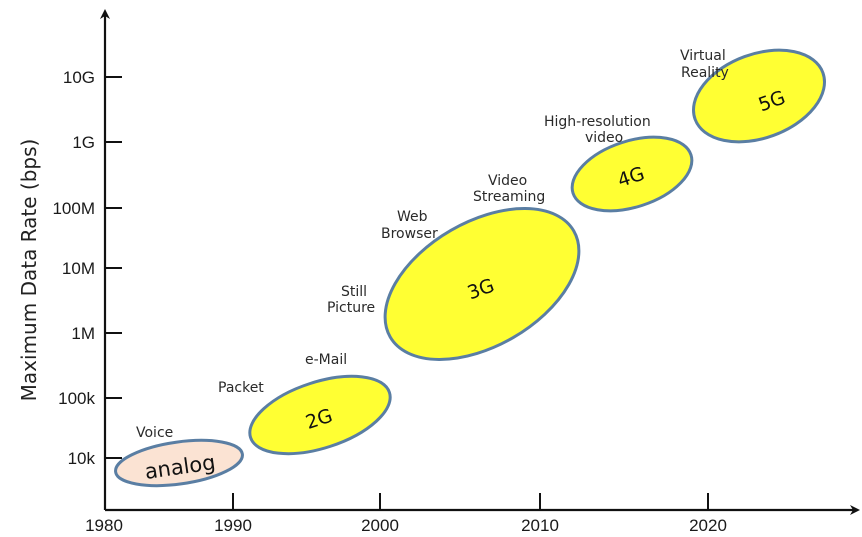 The image size is (862, 537). I want to click on y-tick-label: 10k, so click(82, 458).